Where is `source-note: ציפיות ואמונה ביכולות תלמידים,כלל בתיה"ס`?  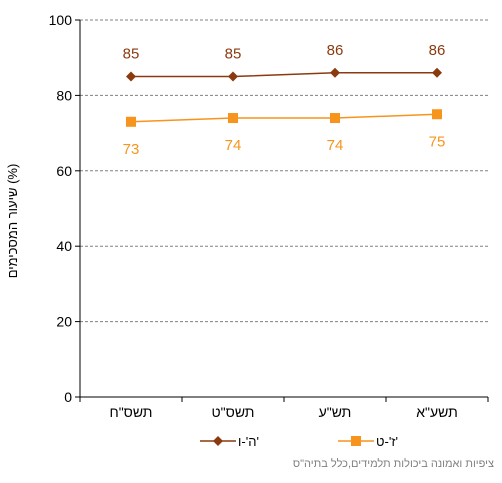 source-note: ציפיות ואמונה ביכולות תלמידים,כלל בתיה"ס is located at coordinates (393, 464).